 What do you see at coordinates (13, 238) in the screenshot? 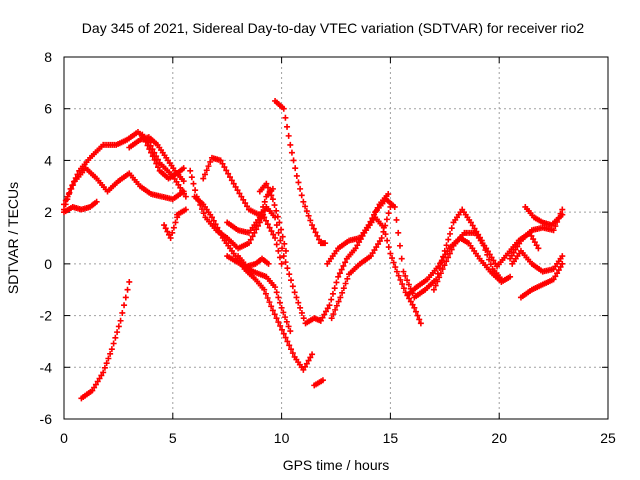
I see `y-axis-label: SDTVAR / TECUs` at bounding box center [13, 238].